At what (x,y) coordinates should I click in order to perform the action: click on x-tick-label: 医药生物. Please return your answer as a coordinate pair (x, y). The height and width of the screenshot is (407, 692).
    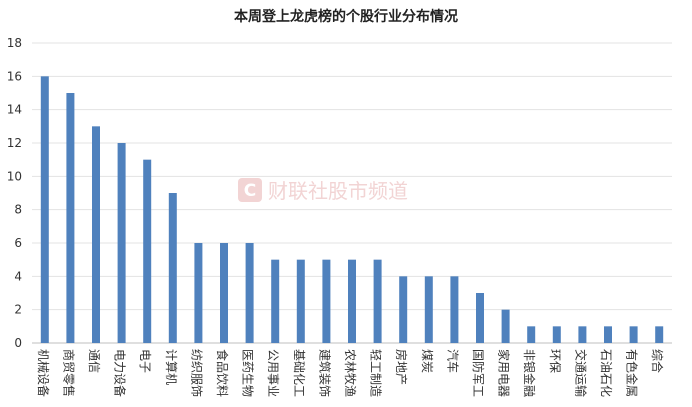
    Looking at the image, I should click on (248, 373).